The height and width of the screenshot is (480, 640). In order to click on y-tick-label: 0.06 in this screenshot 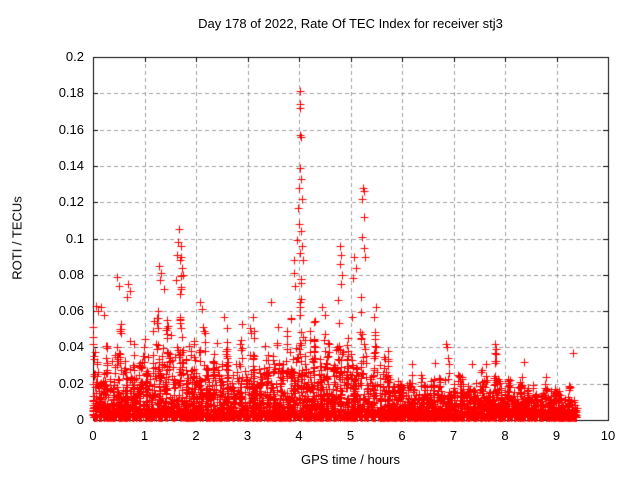, I will do `click(71, 311)`.